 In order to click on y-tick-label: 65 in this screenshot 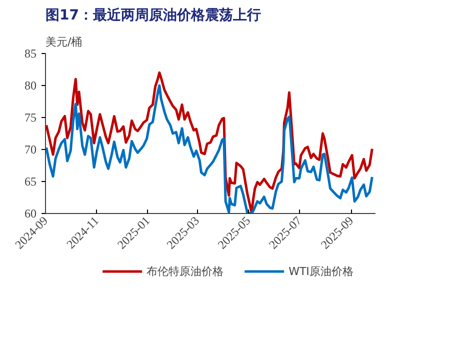, I will do `click(30, 181)`.